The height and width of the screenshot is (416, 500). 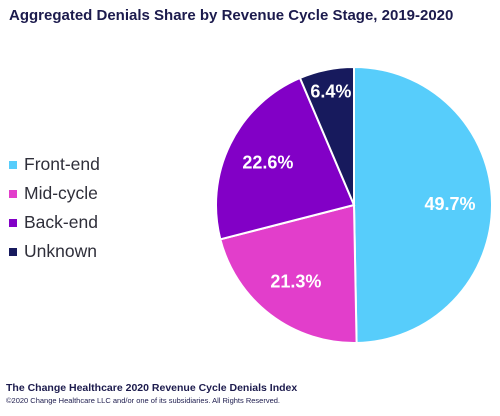 I want to click on pie-slice-back-end, so click(x=285, y=158).